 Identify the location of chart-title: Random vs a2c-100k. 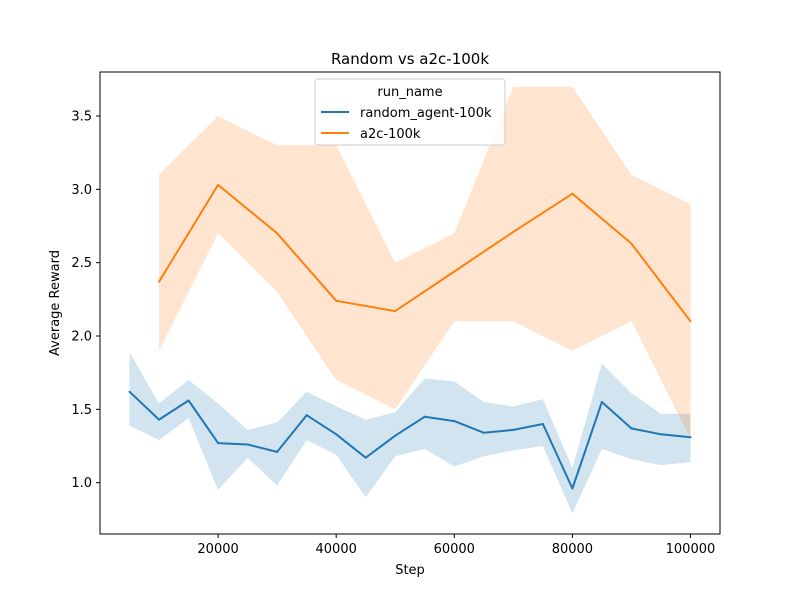
(410, 59).